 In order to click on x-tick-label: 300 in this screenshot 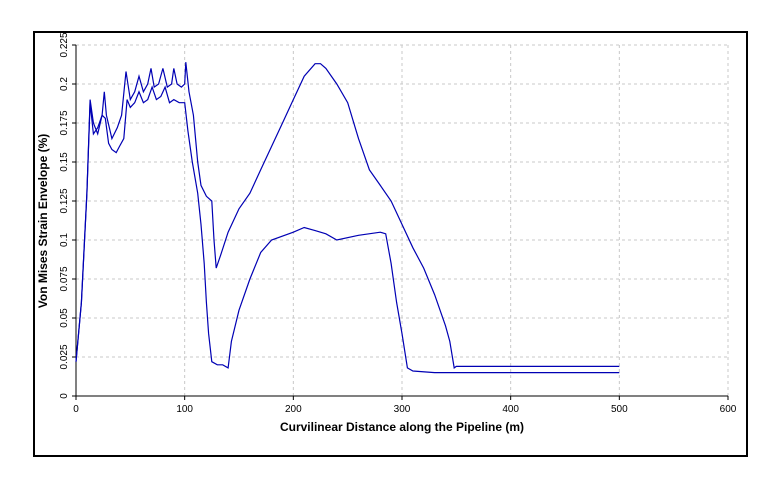, I will do `click(402, 409)`.